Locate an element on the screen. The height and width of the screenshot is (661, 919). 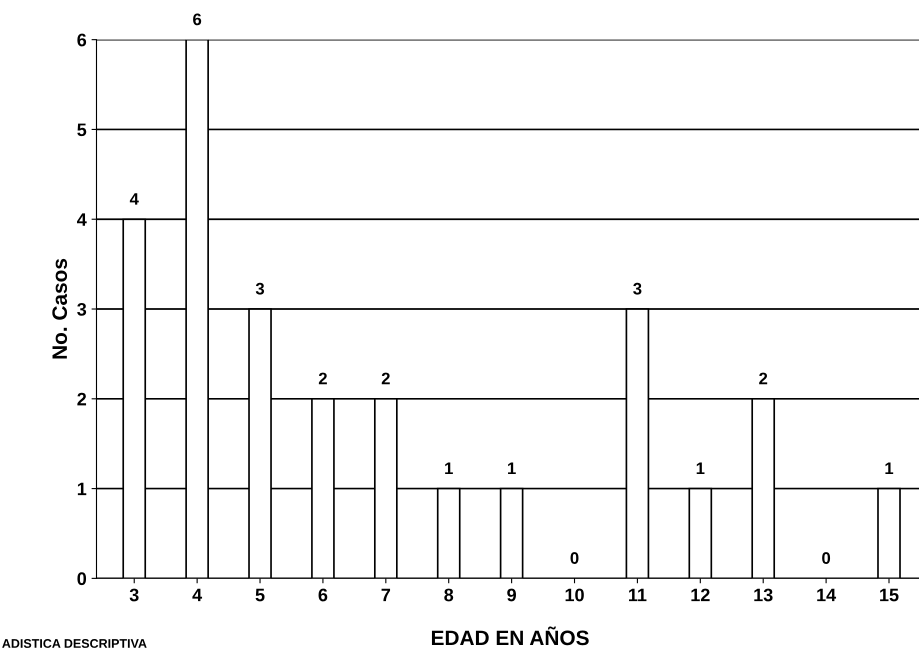
y-tick-label: 2 is located at coordinates (81, 399).